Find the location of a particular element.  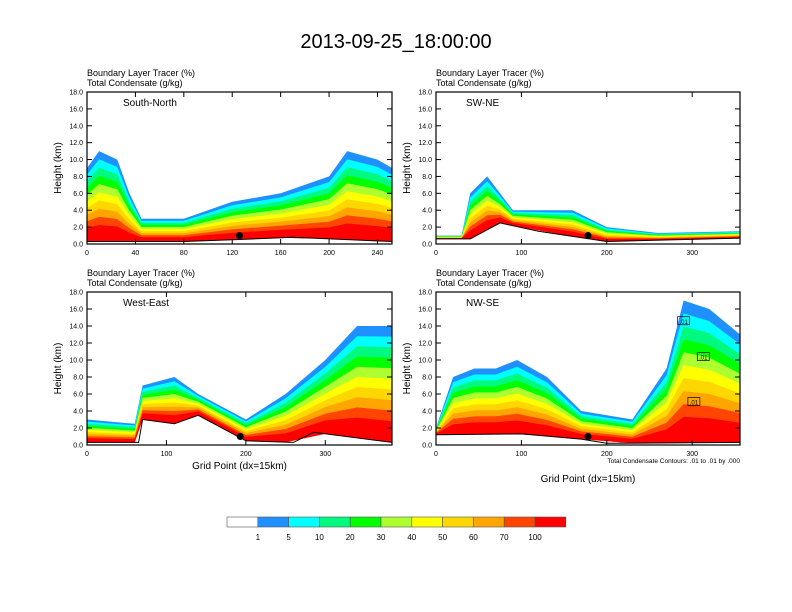

panel-label: NW-SE is located at coordinates (482, 303).